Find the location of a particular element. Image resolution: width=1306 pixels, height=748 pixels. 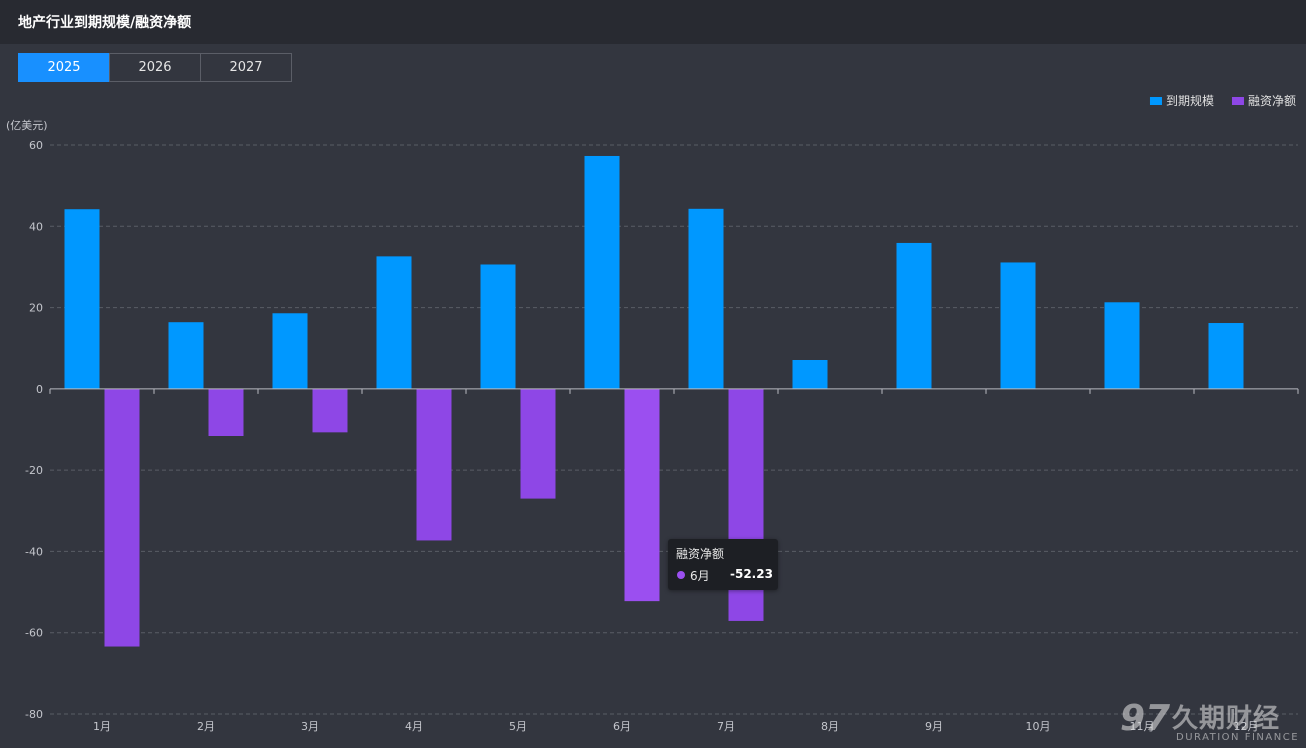

legend-label: 到期规模 is located at coordinates (1190, 100).